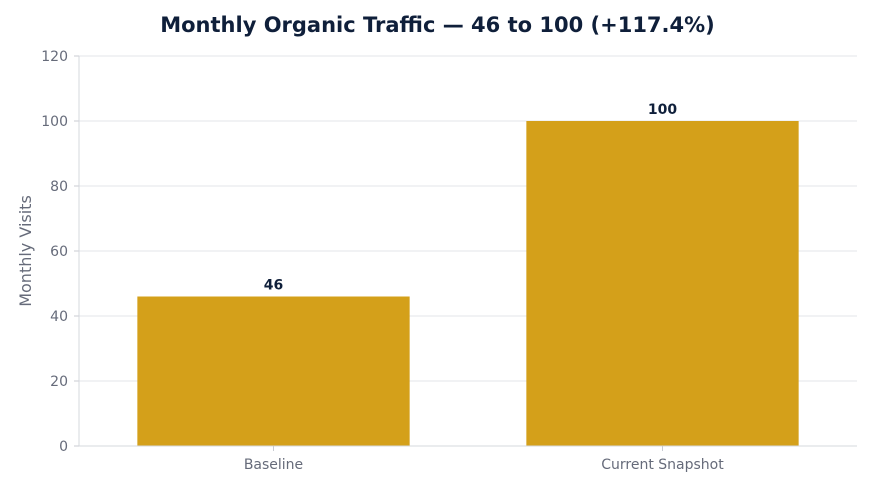 This screenshot has height=489, width=875. I want to click on data-label: 100, so click(662, 110).